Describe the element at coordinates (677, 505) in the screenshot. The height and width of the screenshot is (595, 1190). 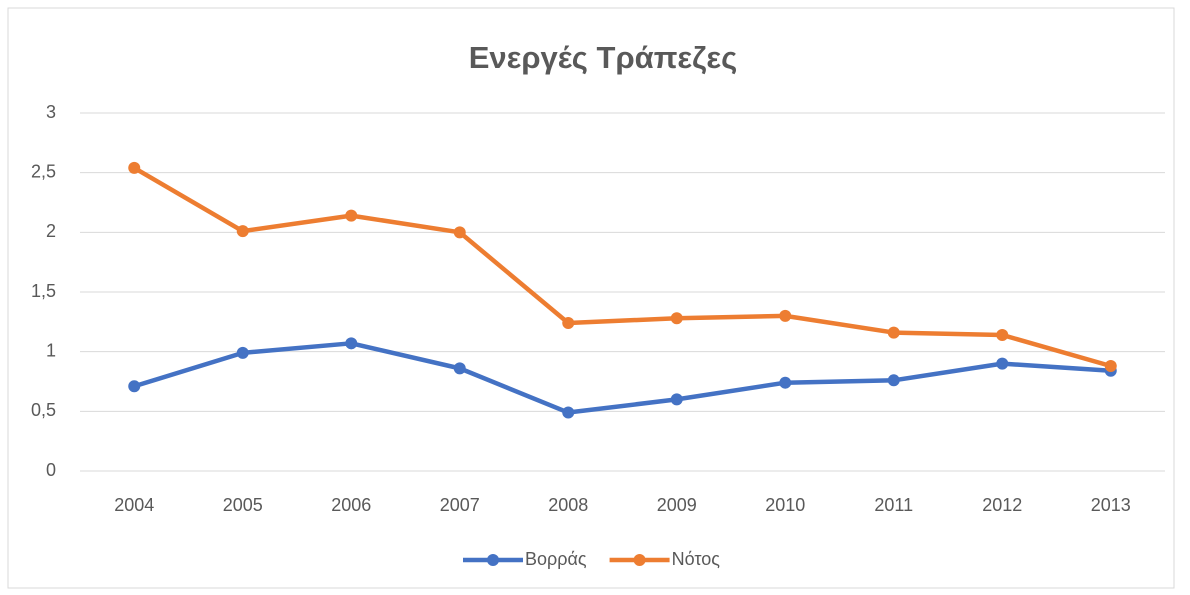
I see `x-tick-label: 2009` at that location.